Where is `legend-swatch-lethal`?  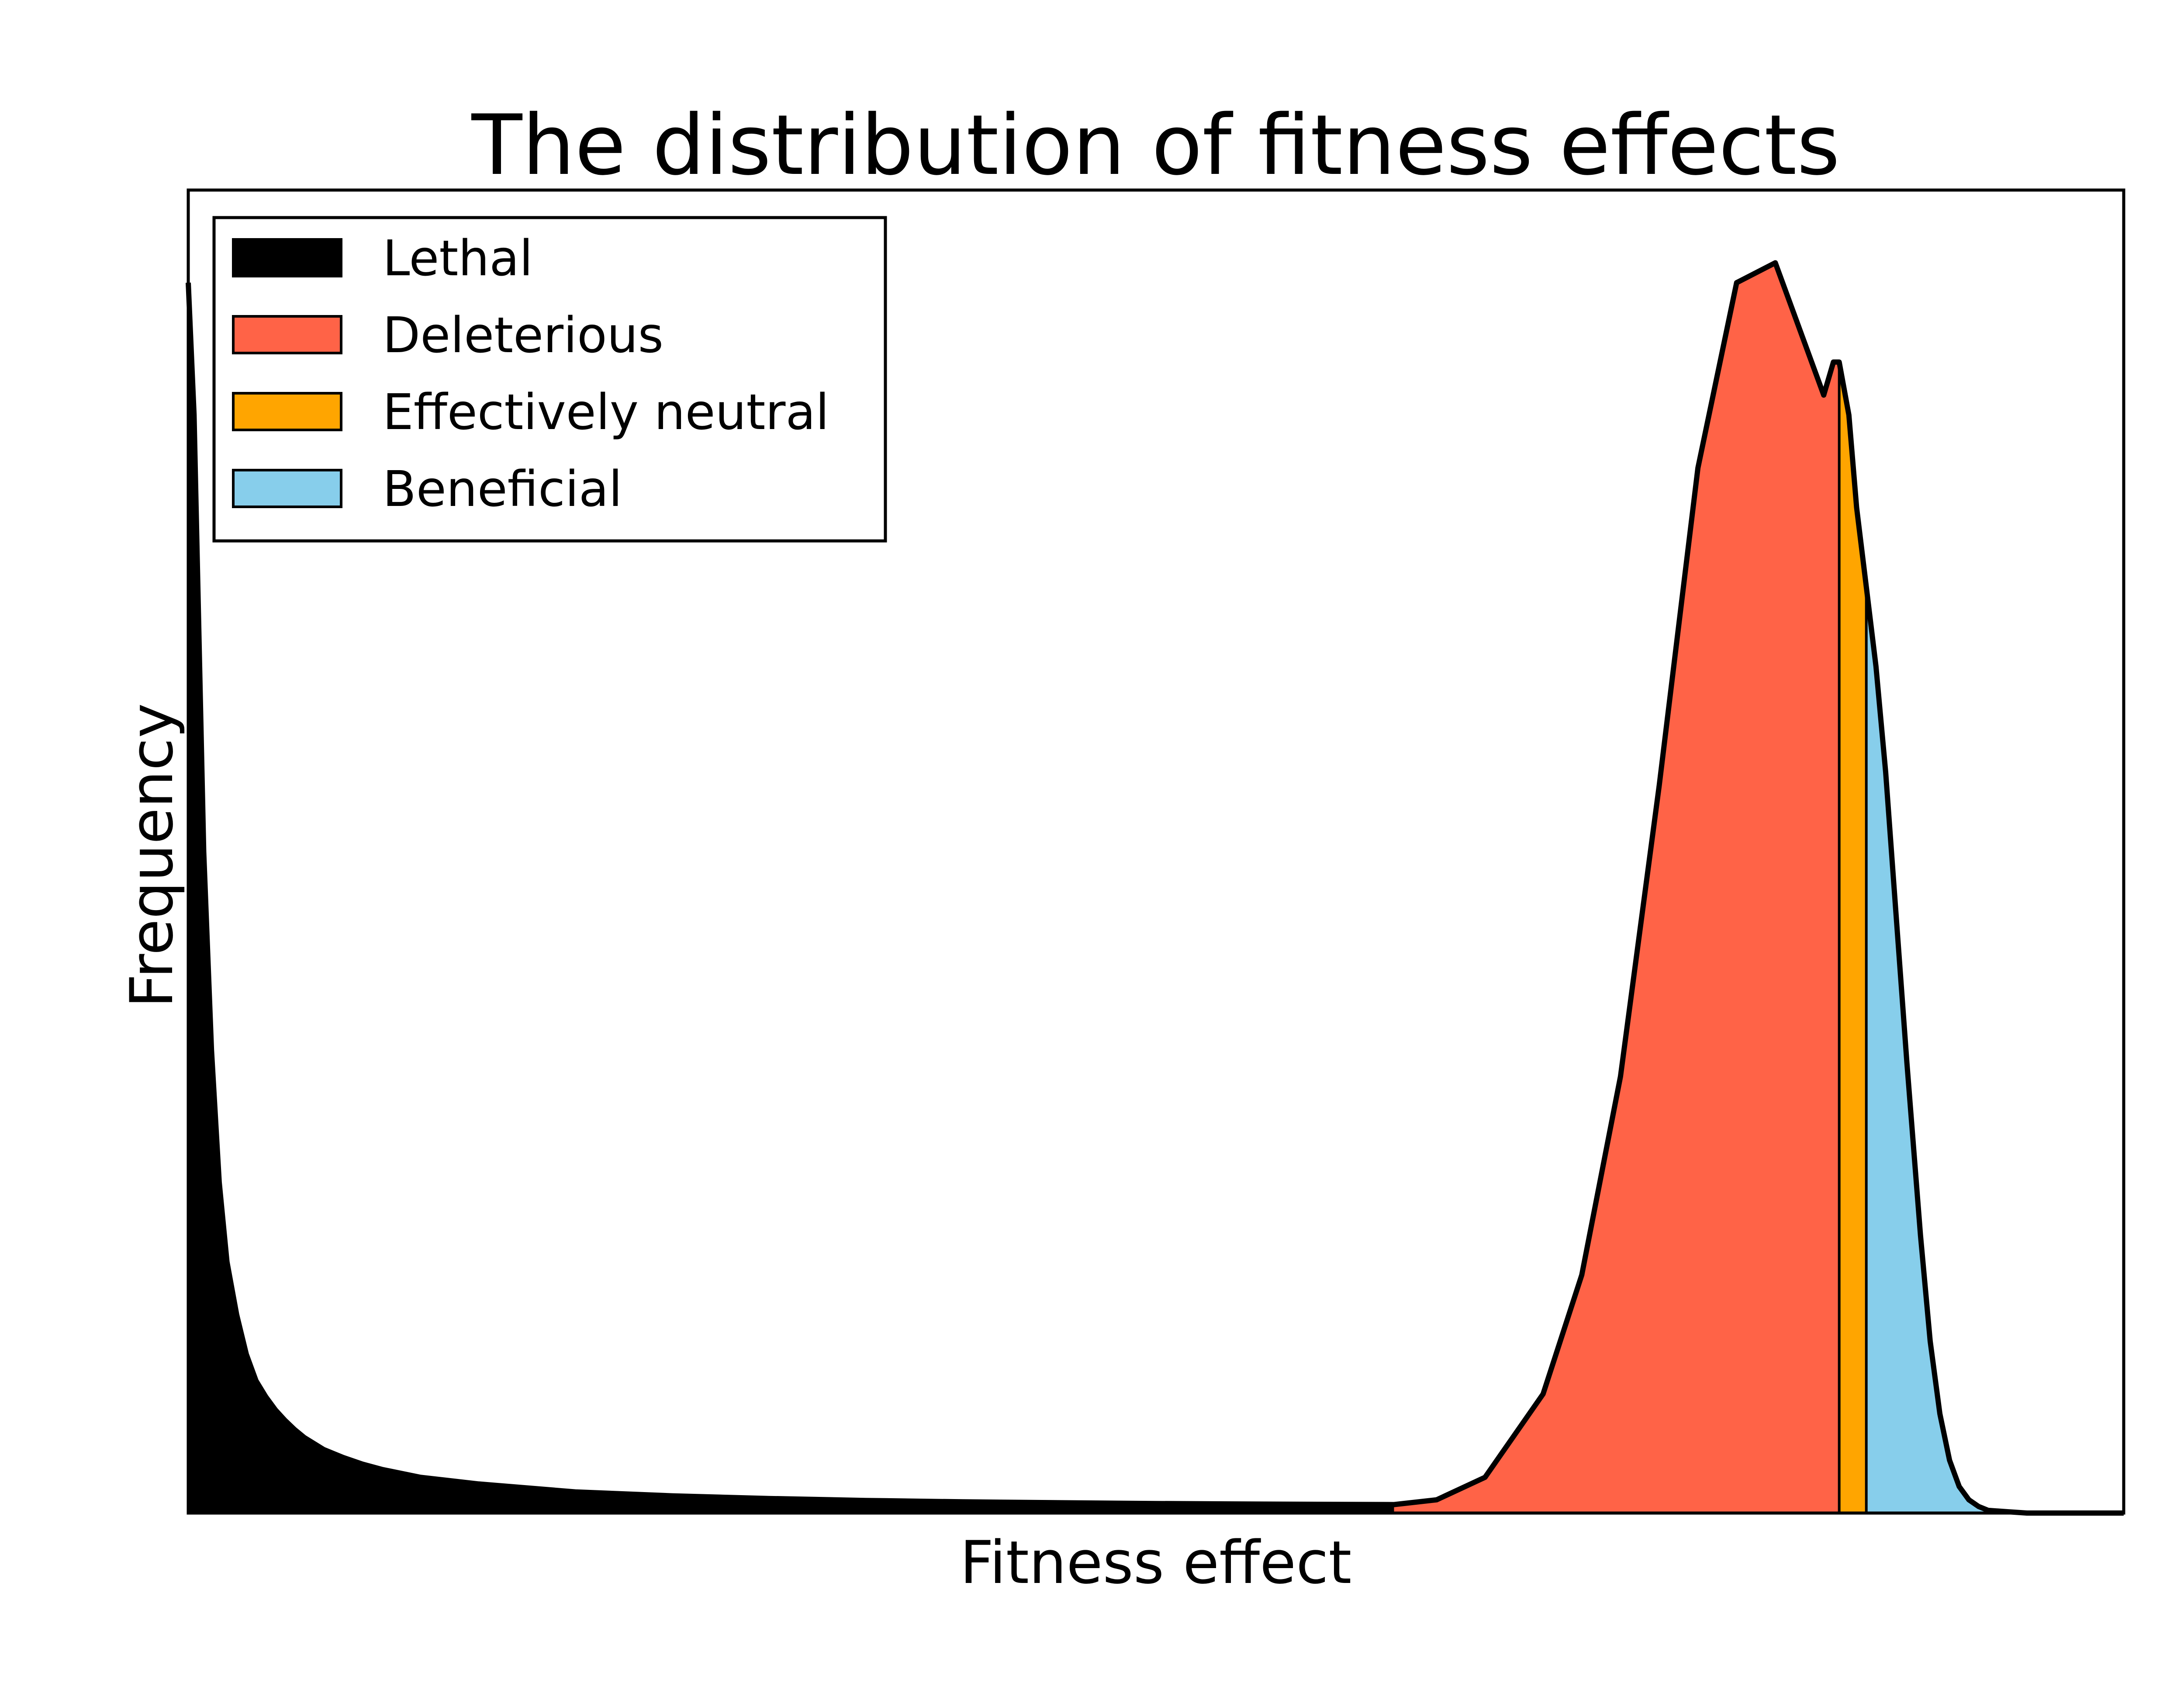
legend-swatch-lethal is located at coordinates (287, 257).